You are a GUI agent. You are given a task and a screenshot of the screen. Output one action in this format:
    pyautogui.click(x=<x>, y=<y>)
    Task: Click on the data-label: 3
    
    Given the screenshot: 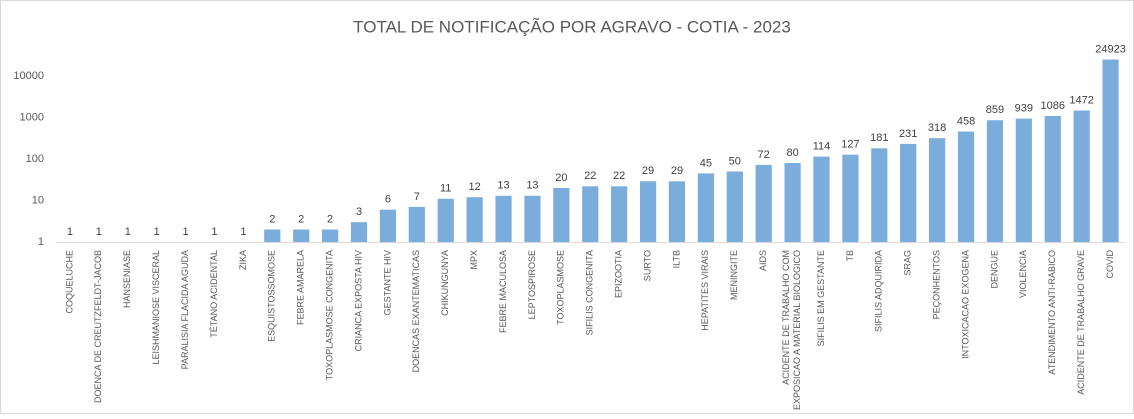 What is the action you would take?
    pyautogui.click(x=359, y=212)
    